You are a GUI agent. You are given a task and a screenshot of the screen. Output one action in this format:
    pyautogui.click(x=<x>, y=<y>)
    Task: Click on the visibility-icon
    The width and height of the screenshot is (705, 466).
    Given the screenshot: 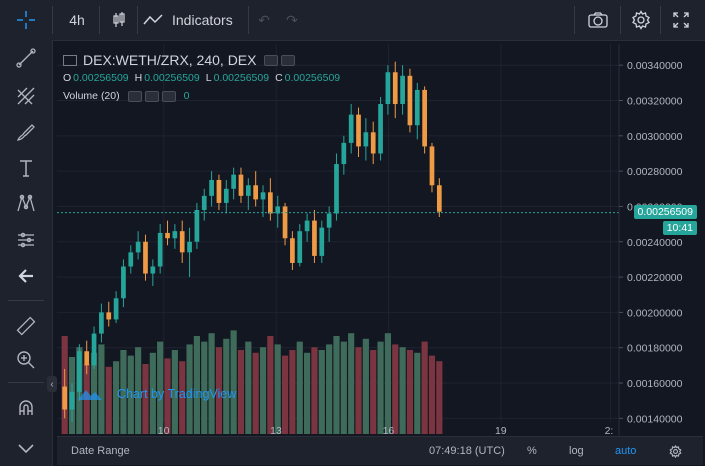 What is the action you would take?
    pyautogui.click(x=271, y=60)
    